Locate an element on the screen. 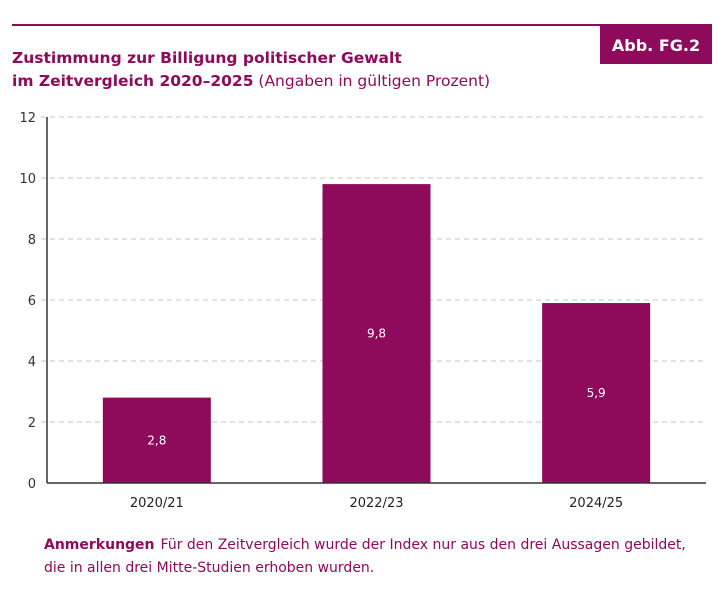 The image size is (724, 590). y-tick-label: 0 is located at coordinates (32, 484).